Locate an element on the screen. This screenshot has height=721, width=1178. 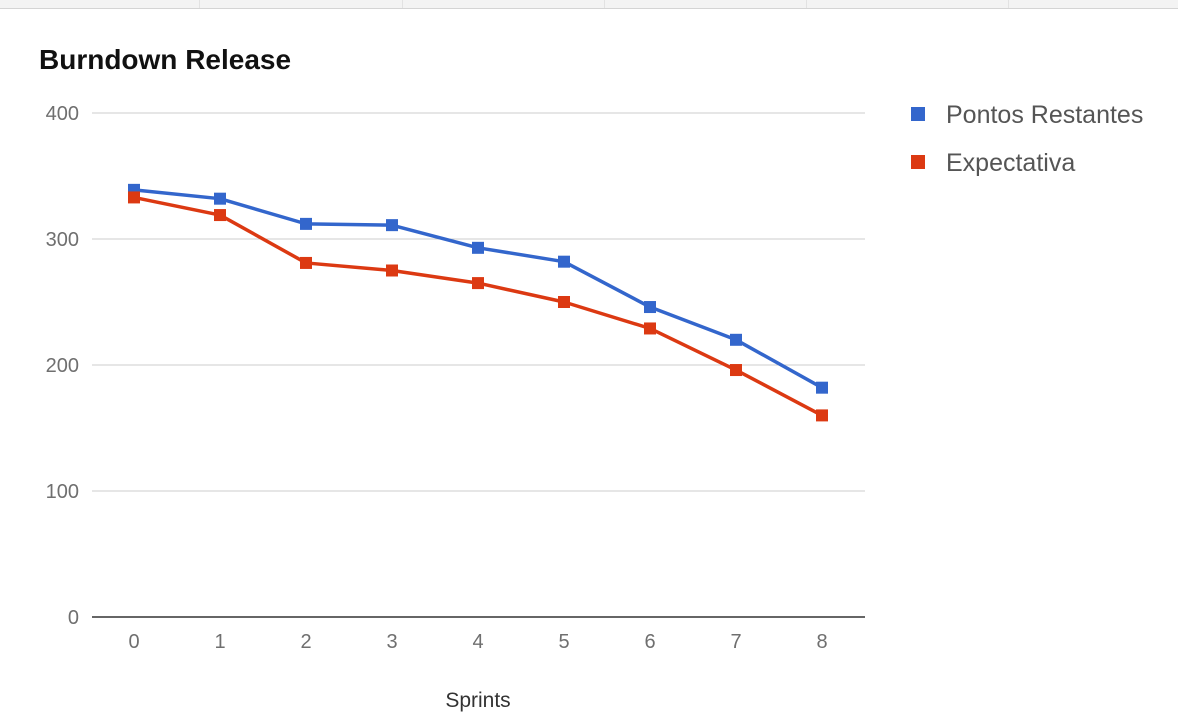
x-axis-ticks: 0 1 2 3 4 5 6 7 8 is located at coordinates (477, 642).